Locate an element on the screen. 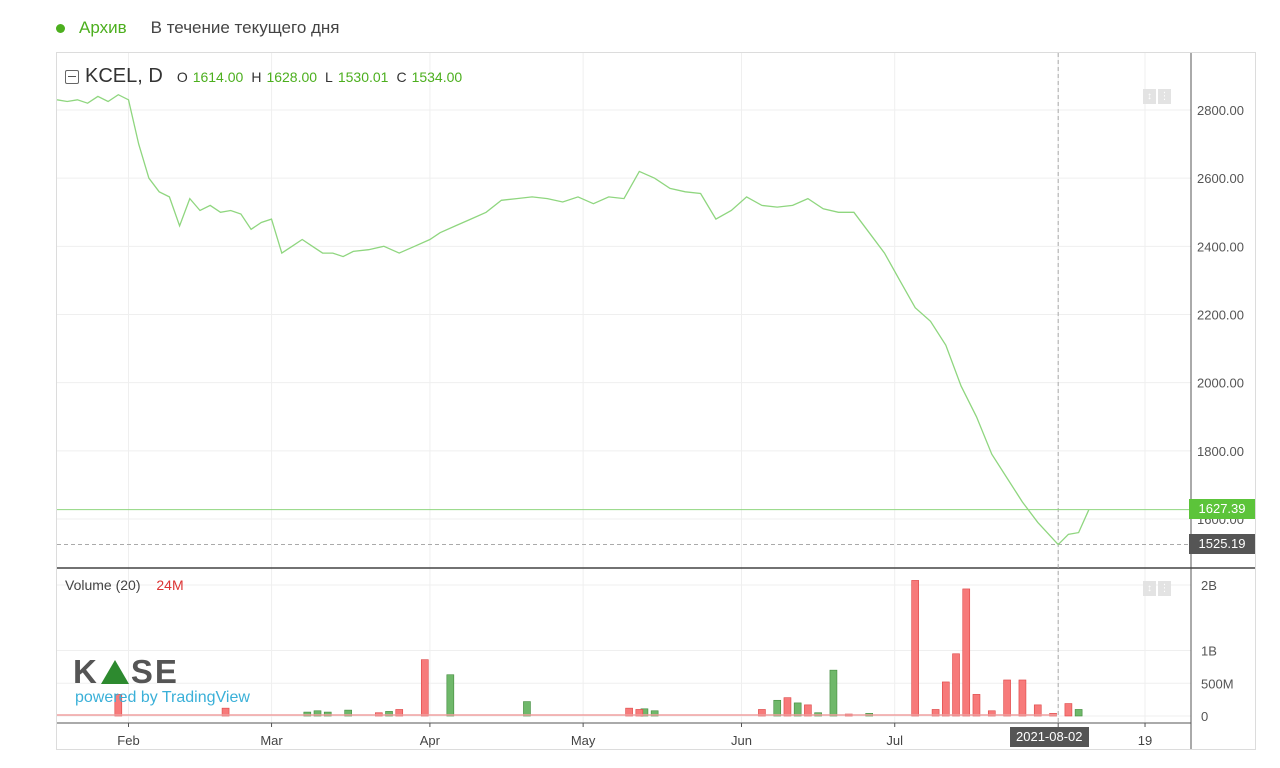 This screenshot has width=1280, height=768. volume-tick-label: 2B is located at coordinates (1209, 585).